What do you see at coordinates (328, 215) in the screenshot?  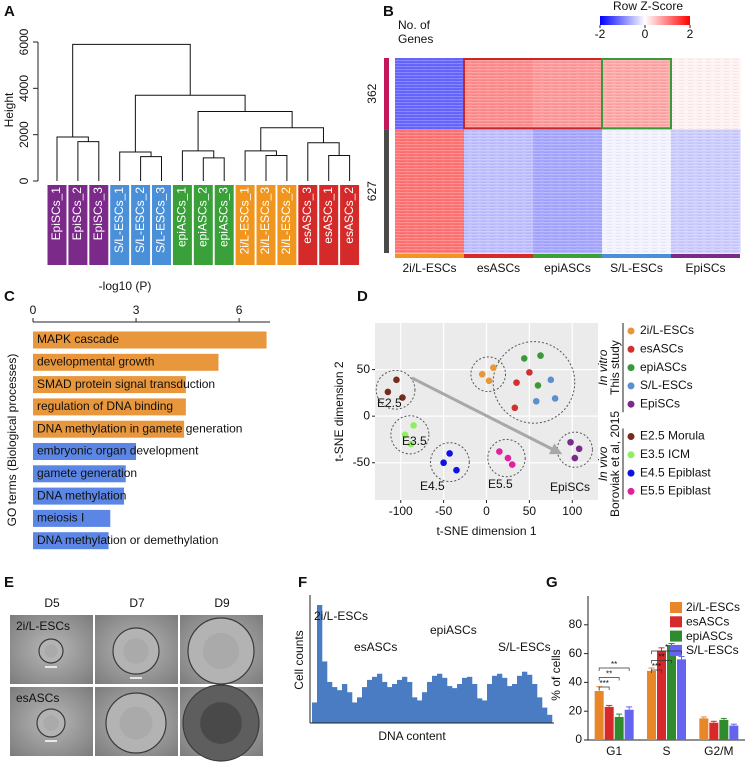 I see `leaf-label: esASCs_1` at bounding box center [328, 215].